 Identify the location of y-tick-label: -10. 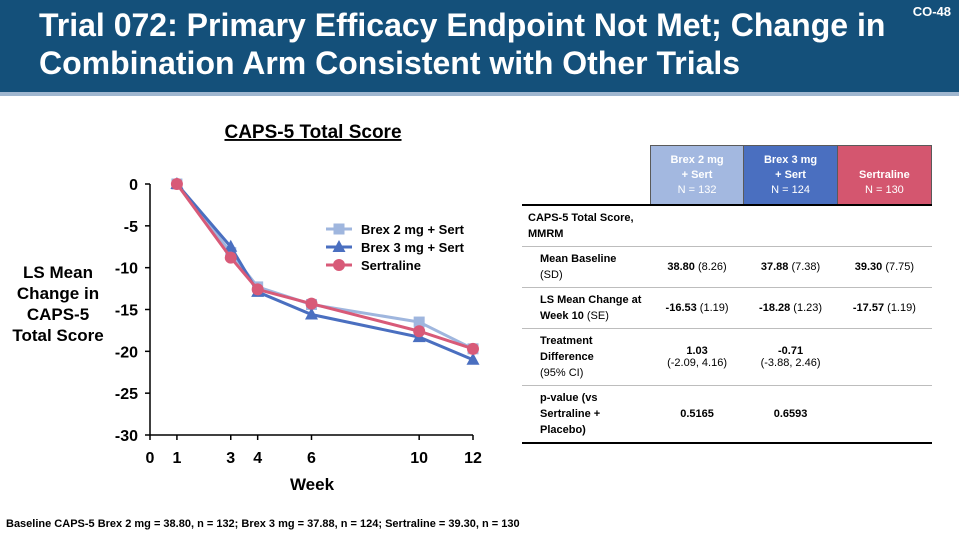
(126, 269).